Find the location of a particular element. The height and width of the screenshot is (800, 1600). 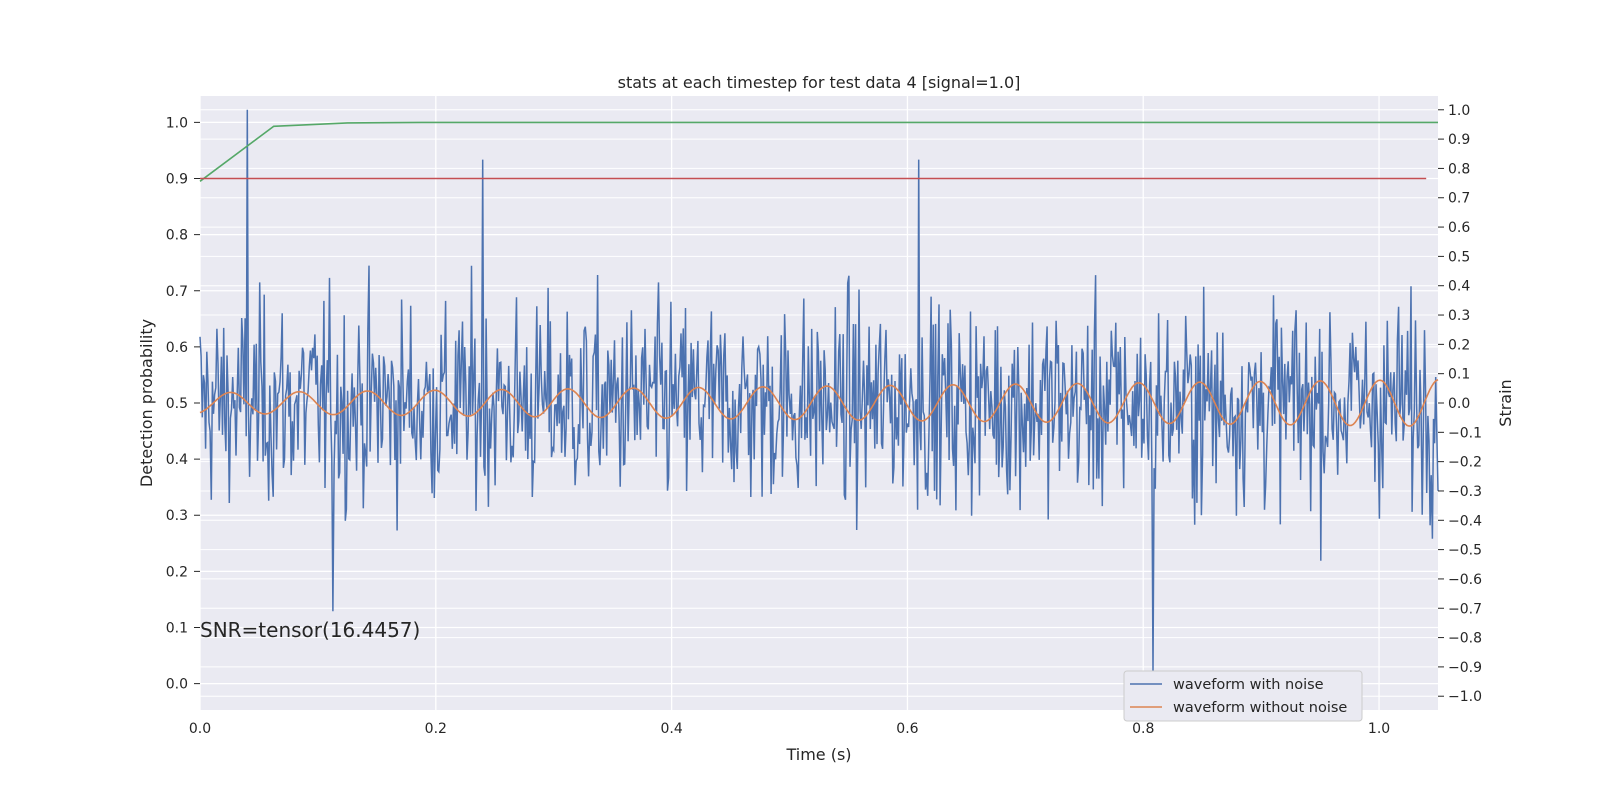

y-tick-label: 0.8 is located at coordinates (177, 236).